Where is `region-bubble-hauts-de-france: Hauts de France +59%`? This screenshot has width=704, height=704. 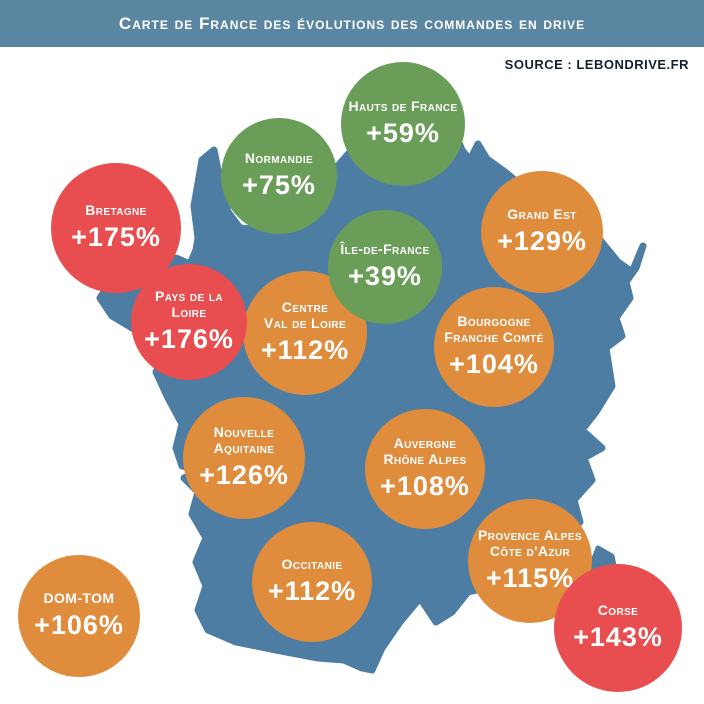 region-bubble-hauts-de-france: Hauts de France +59% is located at coordinates (403, 124).